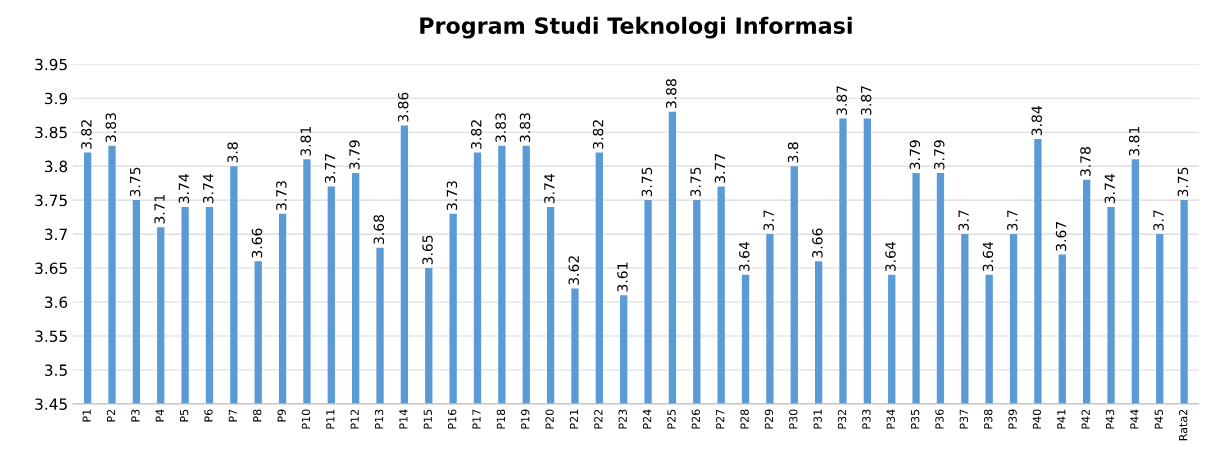 This screenshot has height=459, width=1217. I want to click on data-label: 3.67, so click(1061, 236).